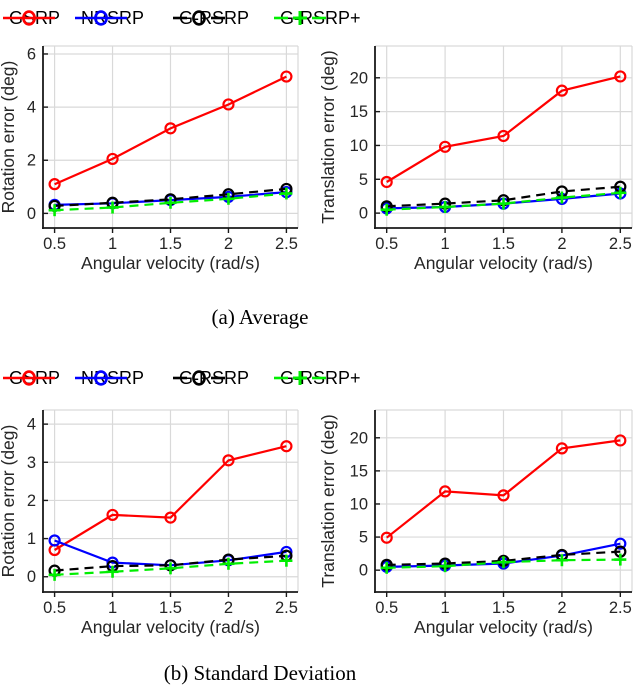  What do you see at coordinates (31, 463) in the screenshot?
I see `y-tick-label: 3` at bounding box center [31, 463].